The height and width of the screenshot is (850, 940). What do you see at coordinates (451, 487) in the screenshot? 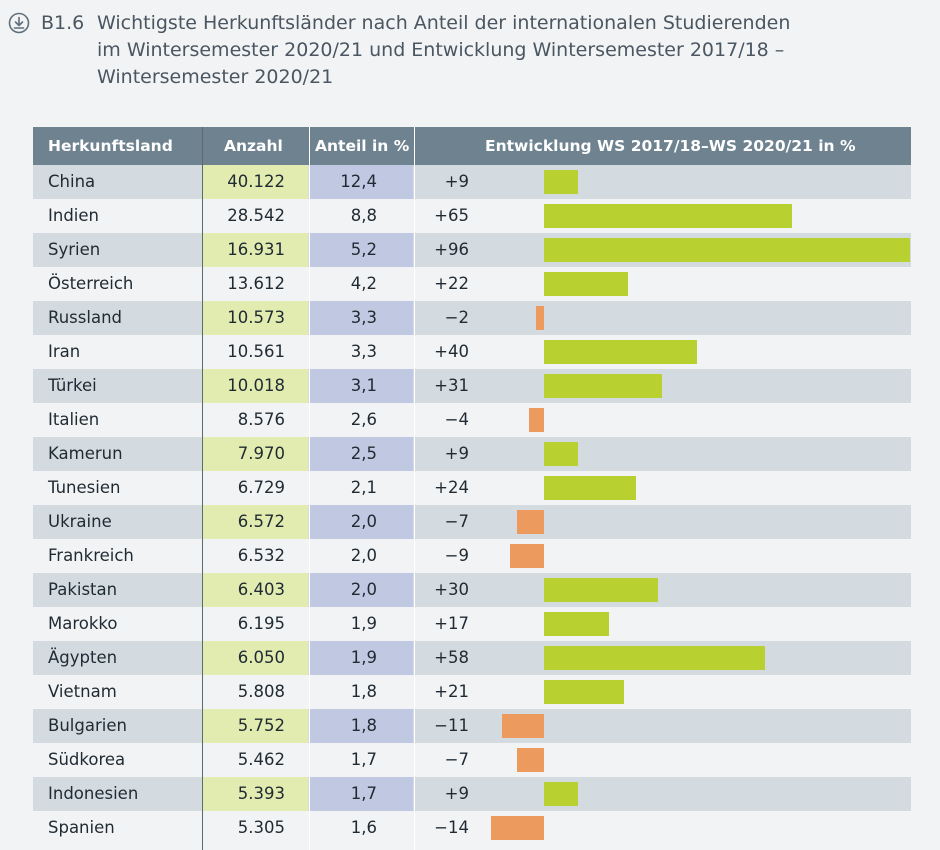
I see `change-value-label: +24` at bounding box center [451, 487].